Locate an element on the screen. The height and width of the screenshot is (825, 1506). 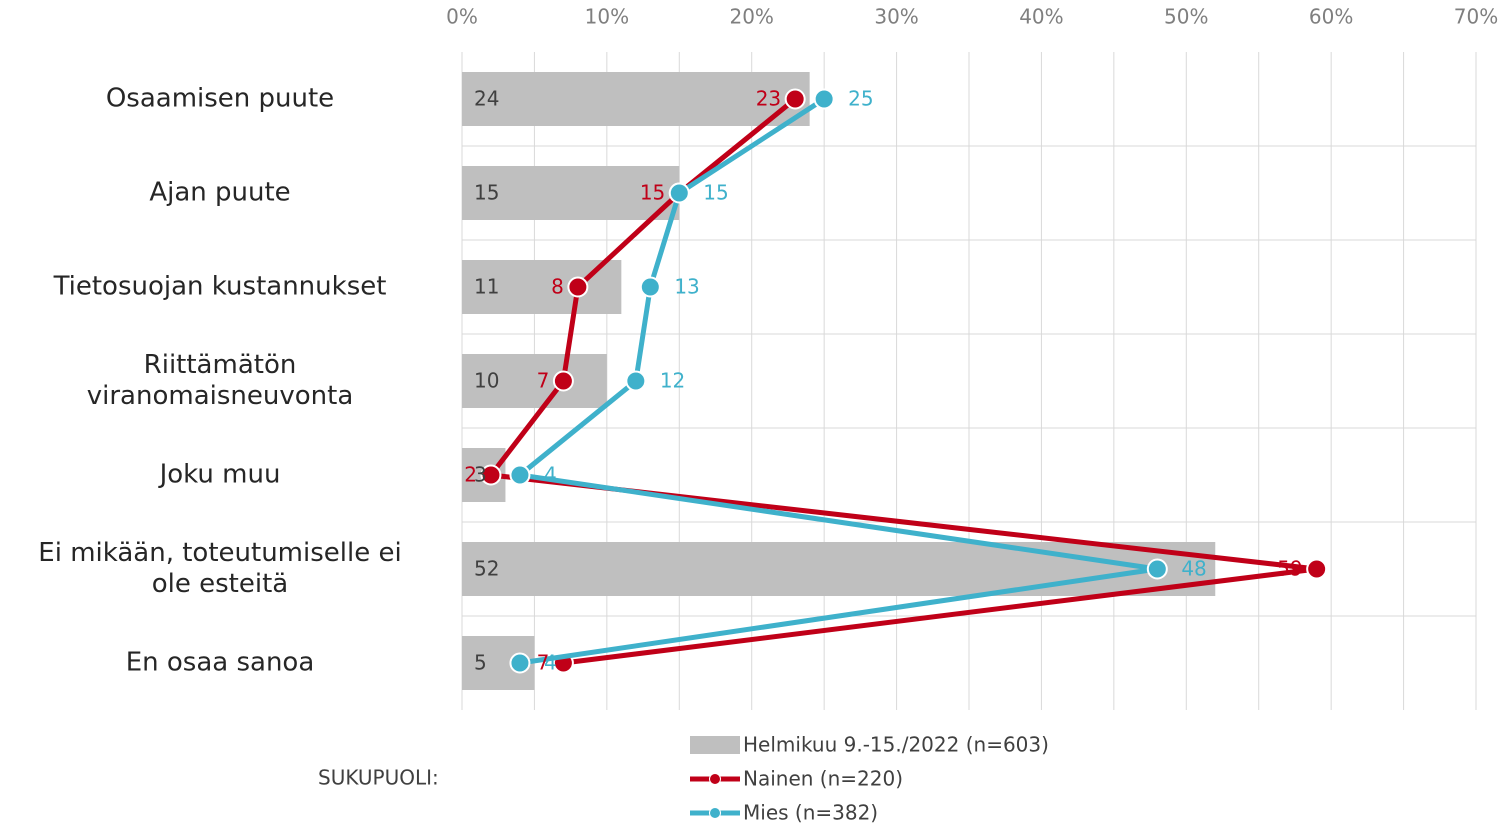
line-value-label: 23 is located at coordinates (768, 99).